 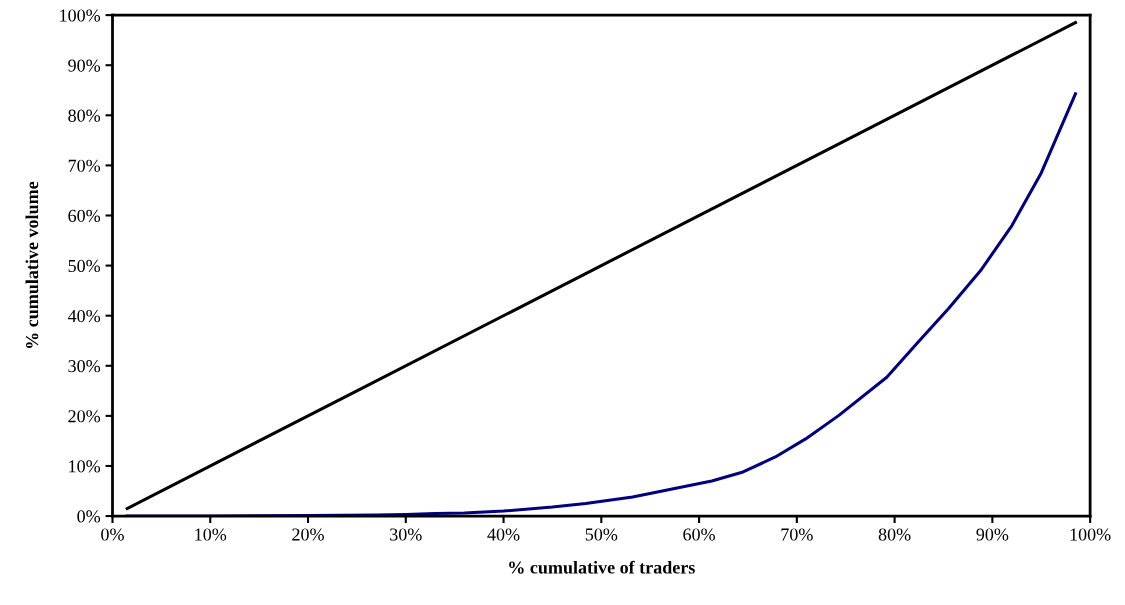 I want to click on y-tick-label: 20%, so click(x=84, y=416).